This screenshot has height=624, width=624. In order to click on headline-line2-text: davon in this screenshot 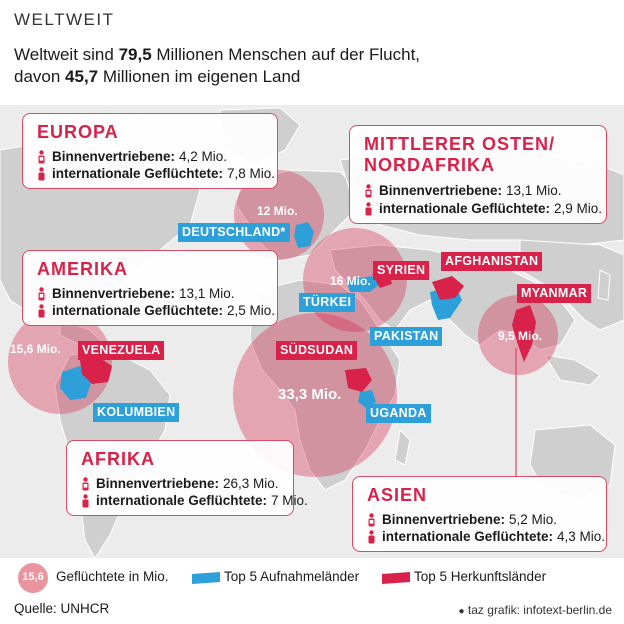, I will do `click(40, 76)`.